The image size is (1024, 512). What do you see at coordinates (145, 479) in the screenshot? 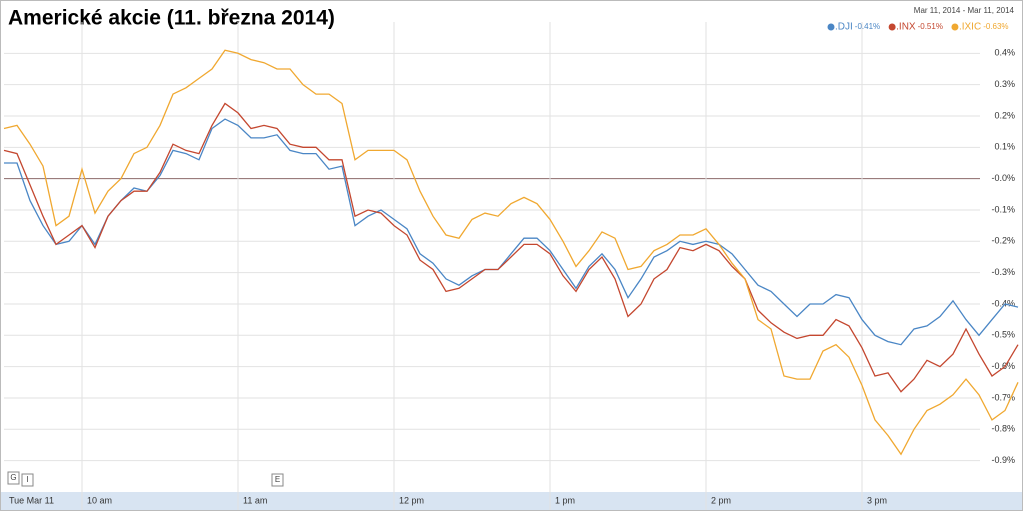
I see `flags: G I E` at bounding box center [145, 479].